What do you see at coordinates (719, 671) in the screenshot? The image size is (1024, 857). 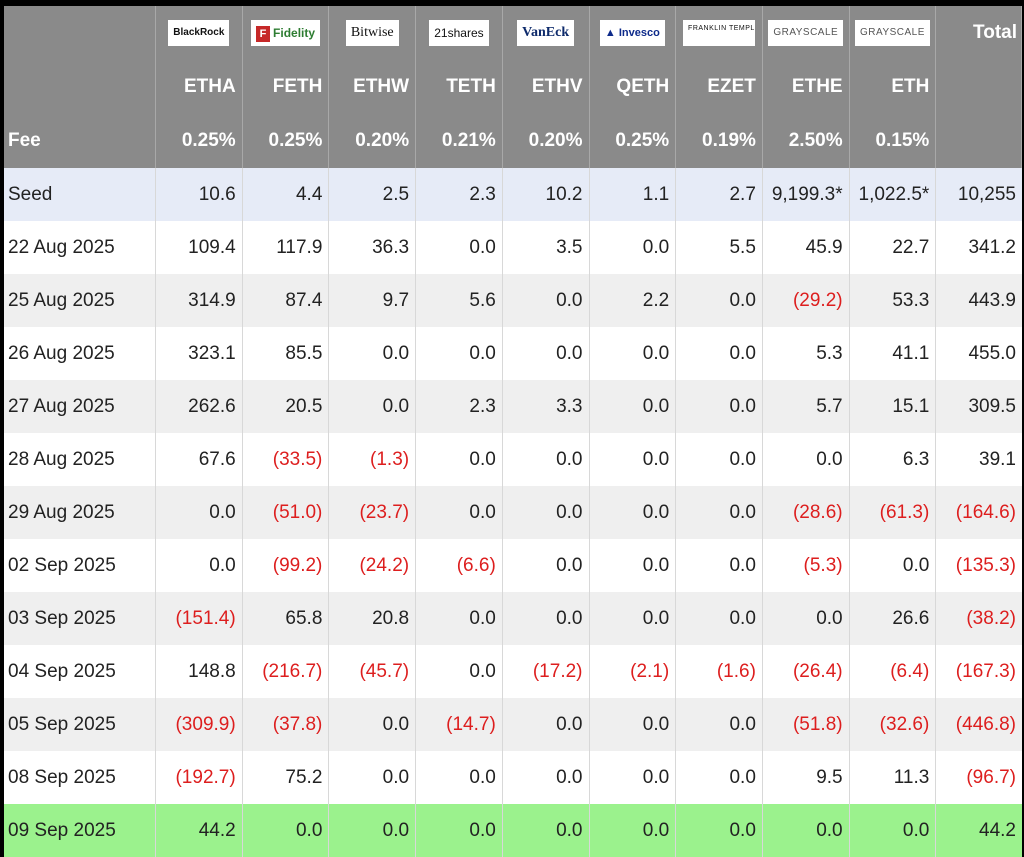 I see `flow-cell: (1.6)` at bounding box center [719, 671].